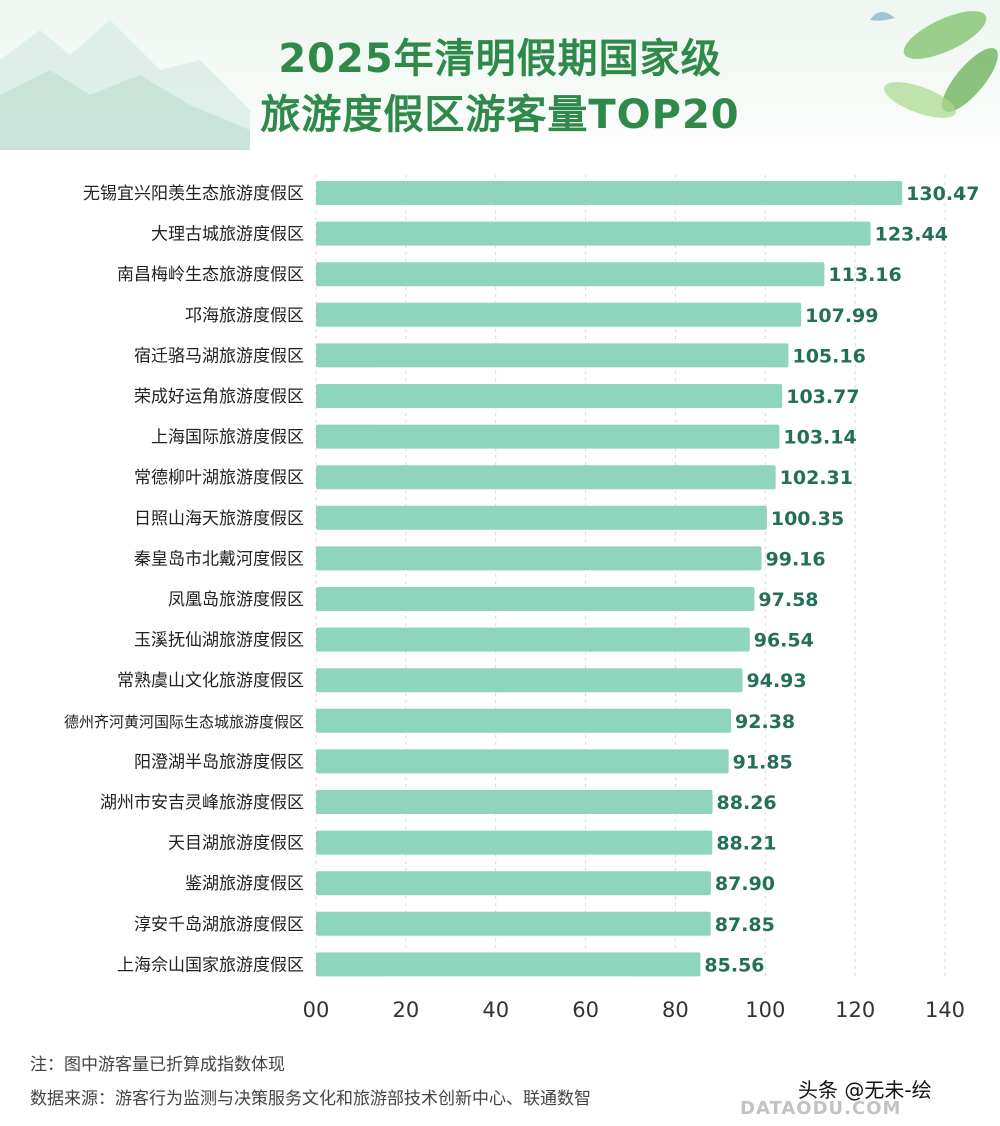 The width and height of the screenshot is (1000, 1126). What do you see at coordinates (585, 1010) in the screenshot?
I see `x-tick-label: 60` at bounding box center [585, 1010].